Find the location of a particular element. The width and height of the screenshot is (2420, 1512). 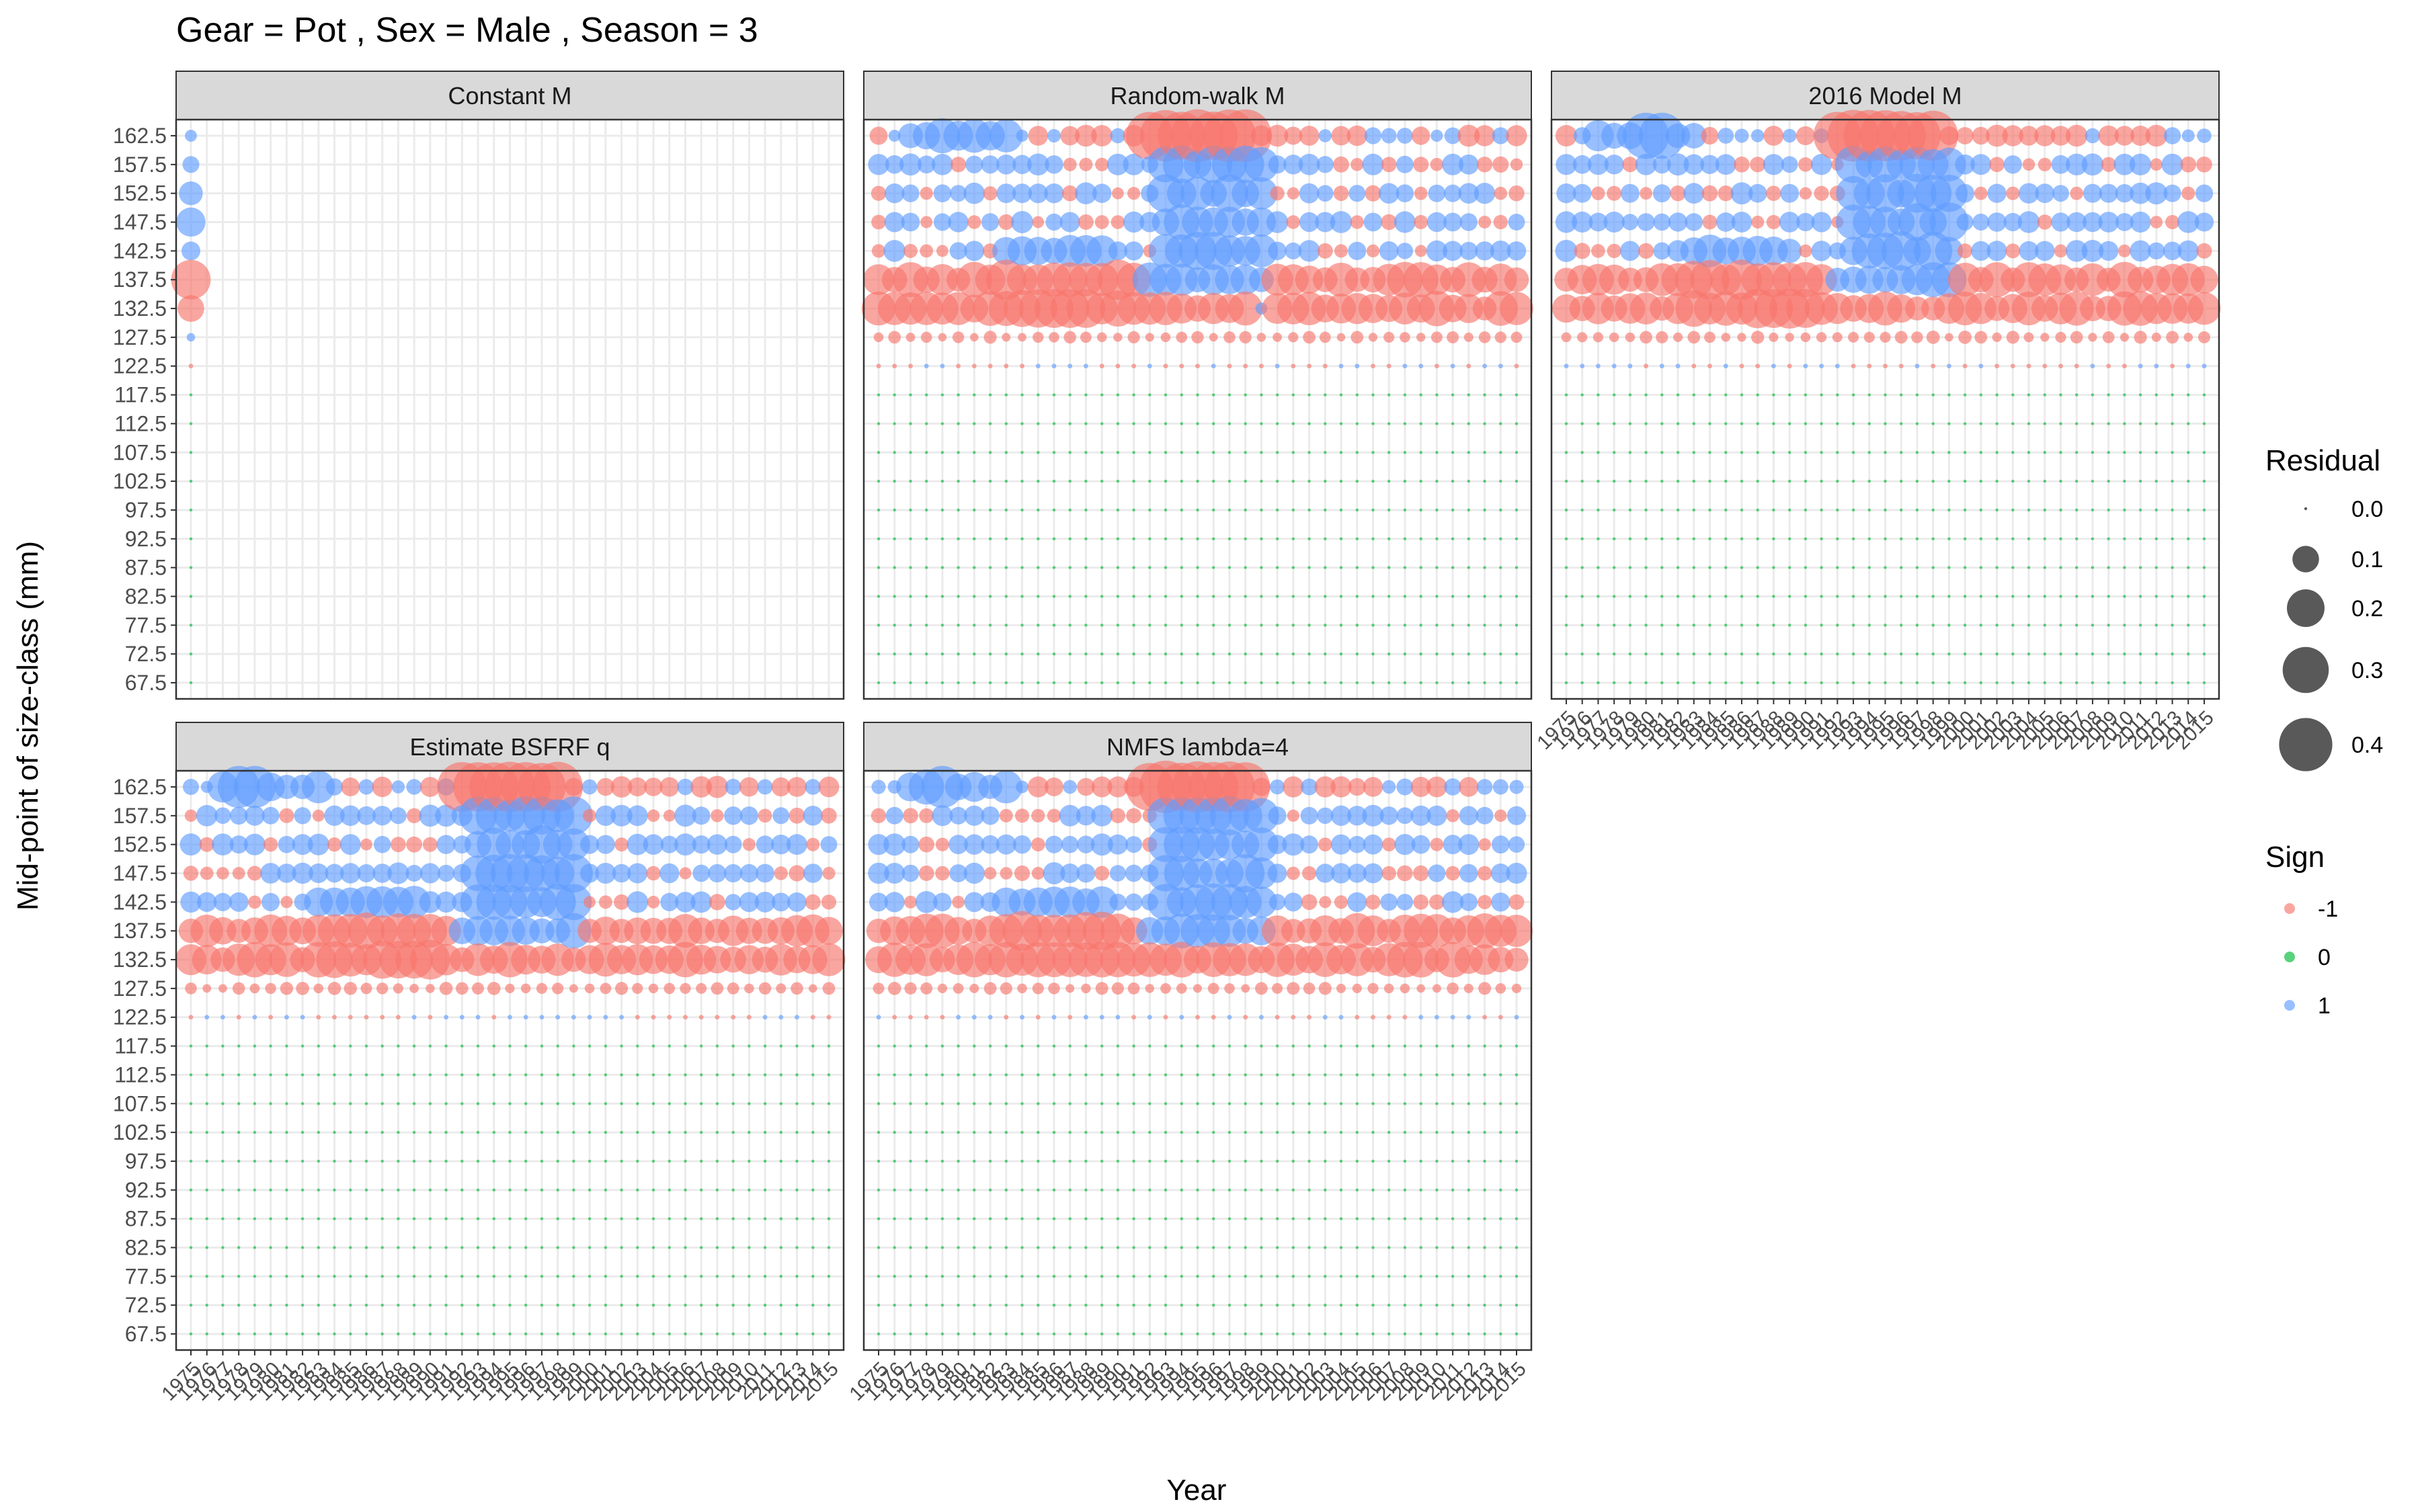

y-tick-label: 87.5 is located at coordinates (146, 1219).